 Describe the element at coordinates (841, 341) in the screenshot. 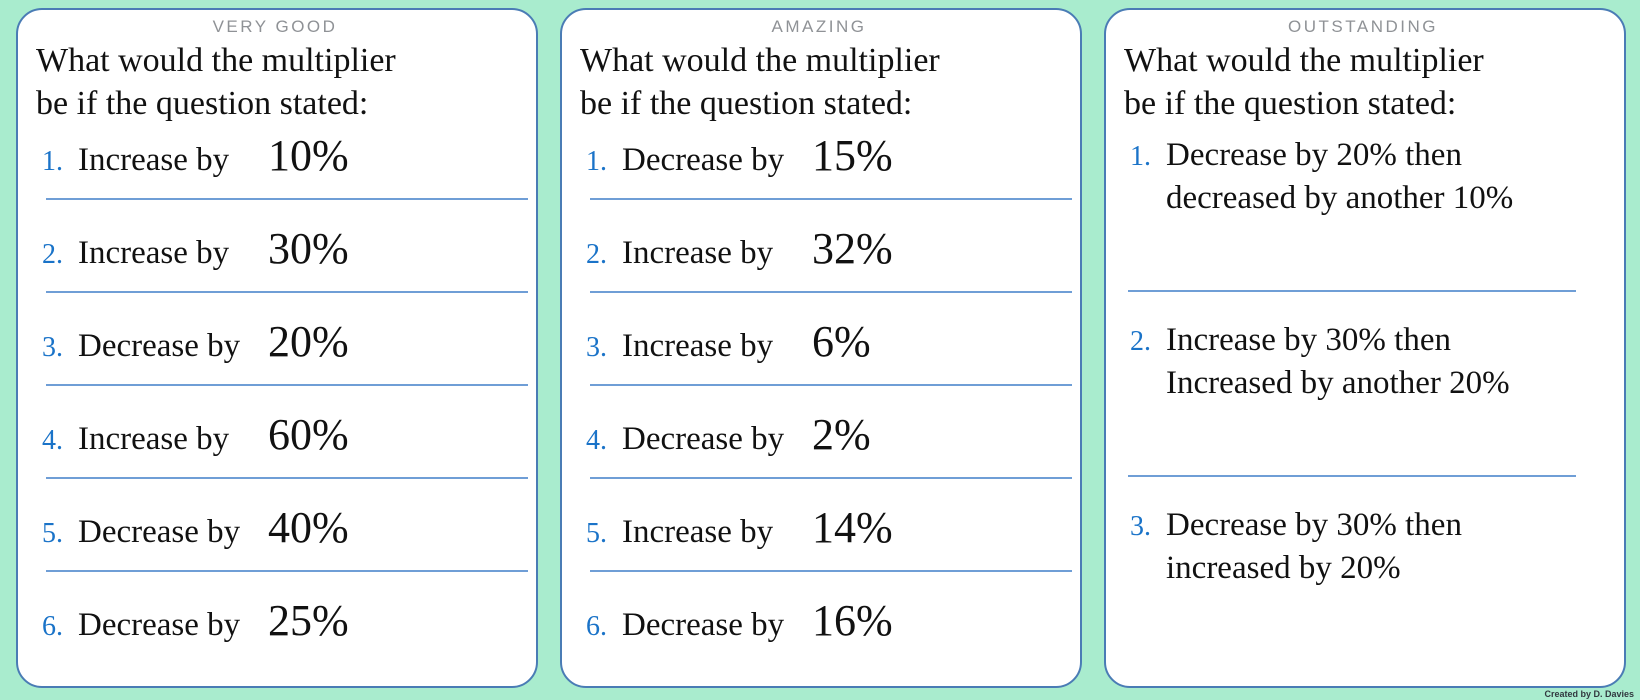

I see `item-value: 6%` at that location.